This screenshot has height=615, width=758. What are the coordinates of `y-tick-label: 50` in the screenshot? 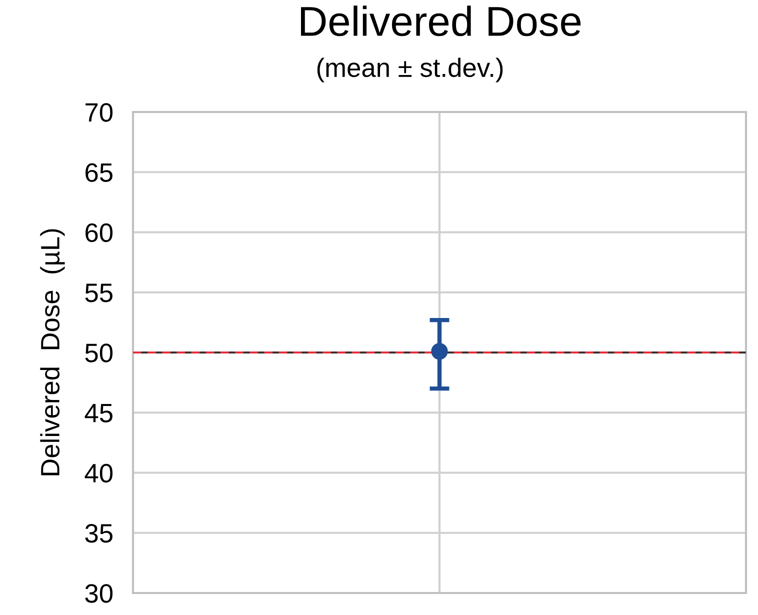 It's located at (99, 353).